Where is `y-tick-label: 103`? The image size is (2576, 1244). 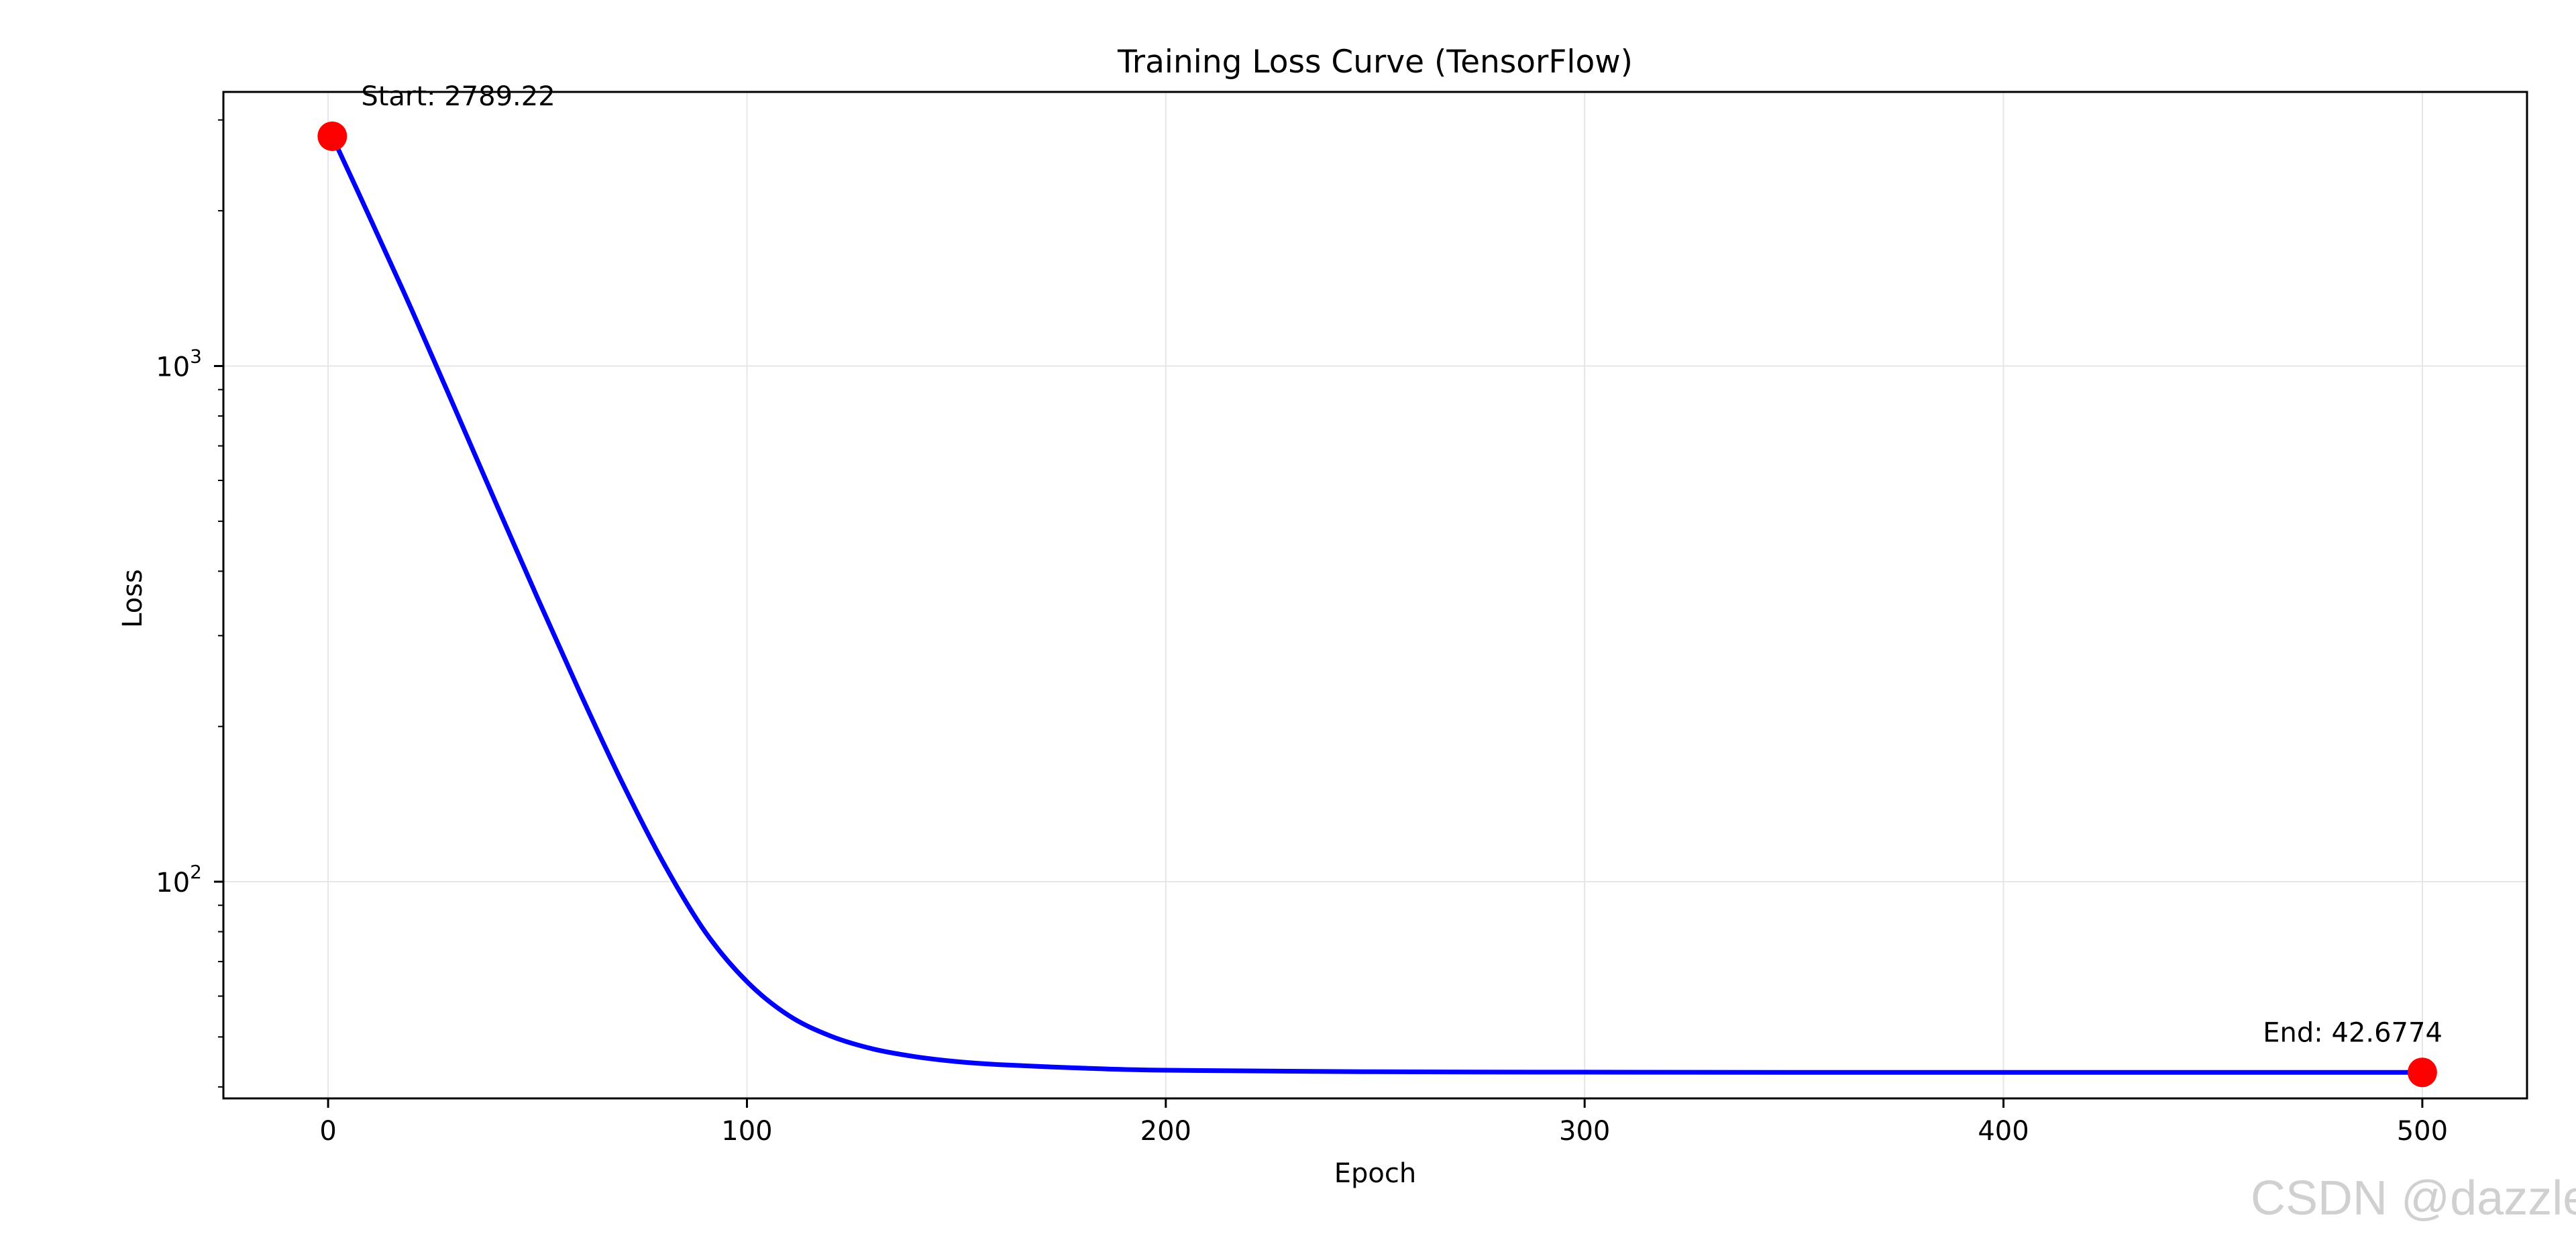
y-tick-label: 103 is located at coordinates (179, 363).